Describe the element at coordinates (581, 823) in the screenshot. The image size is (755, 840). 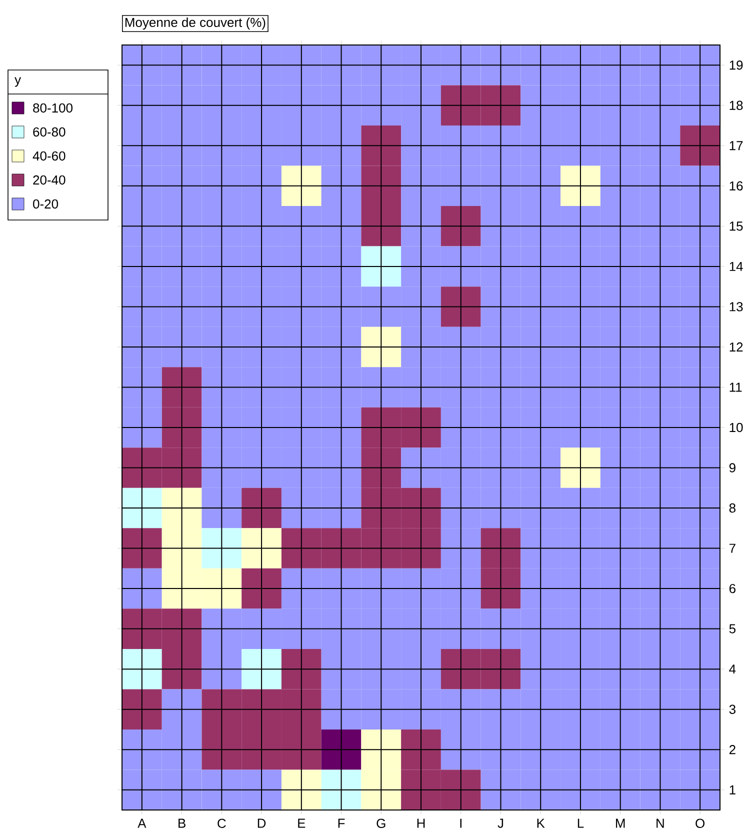
I see `x-tick-label: L` at that location.